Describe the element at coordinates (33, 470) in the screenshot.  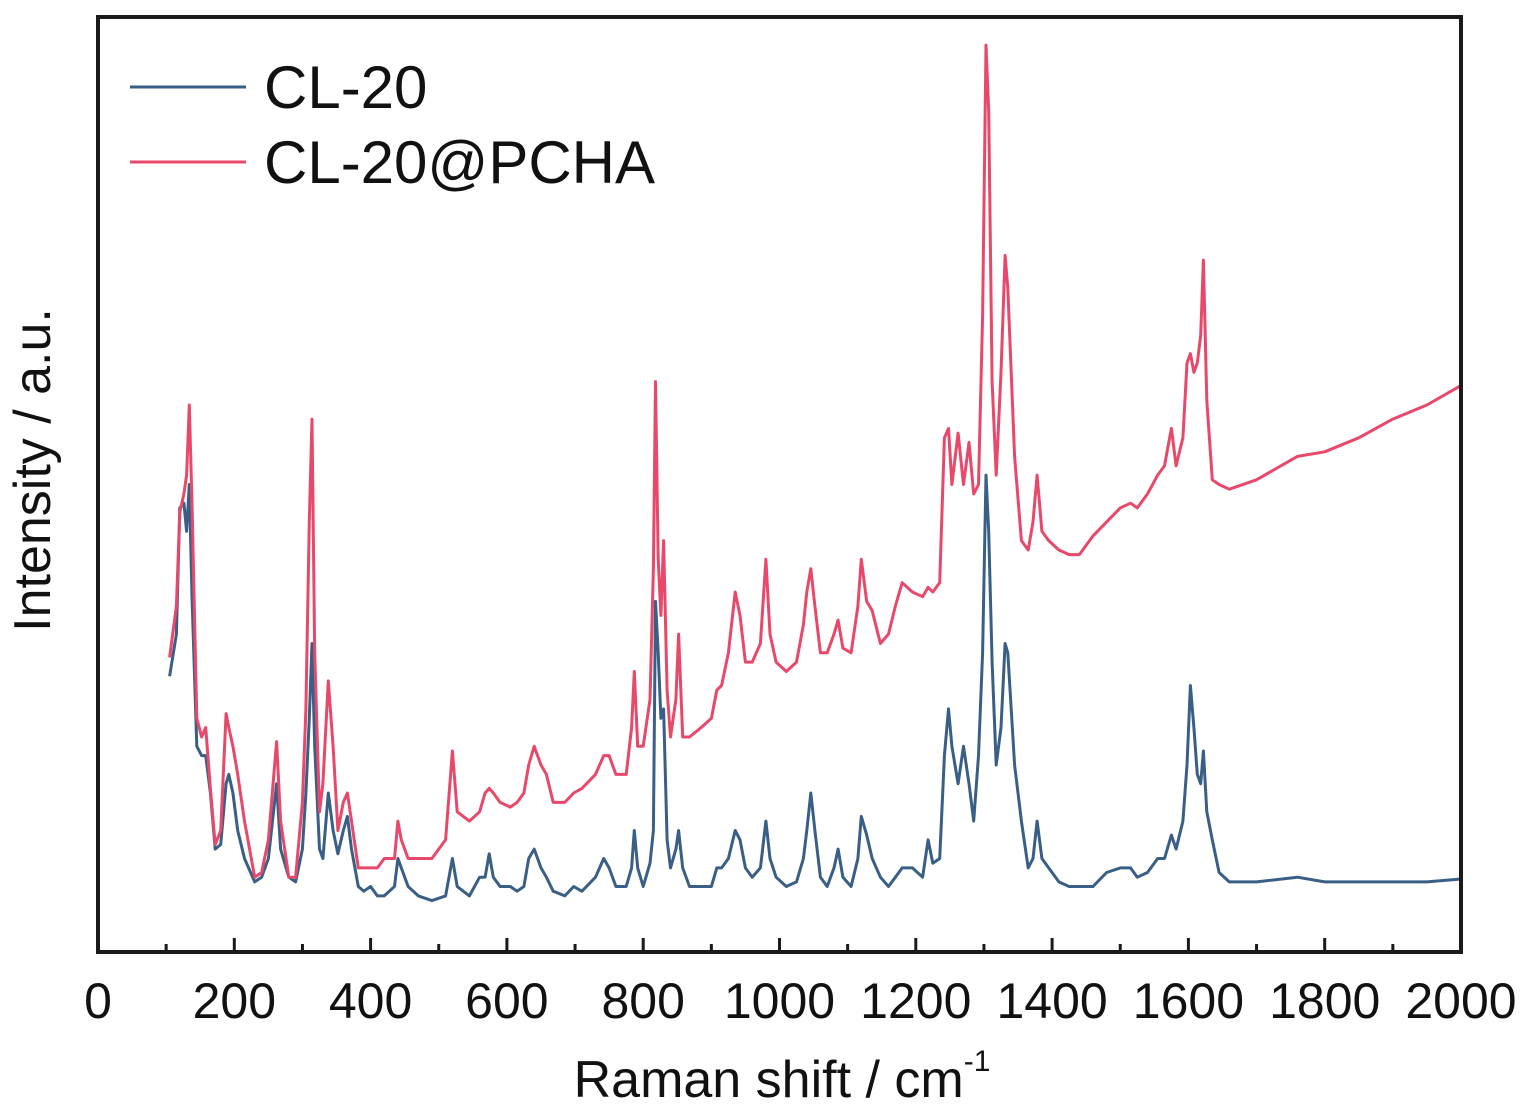
I see `y-axis-label: Intensity / a.u.` at that location.